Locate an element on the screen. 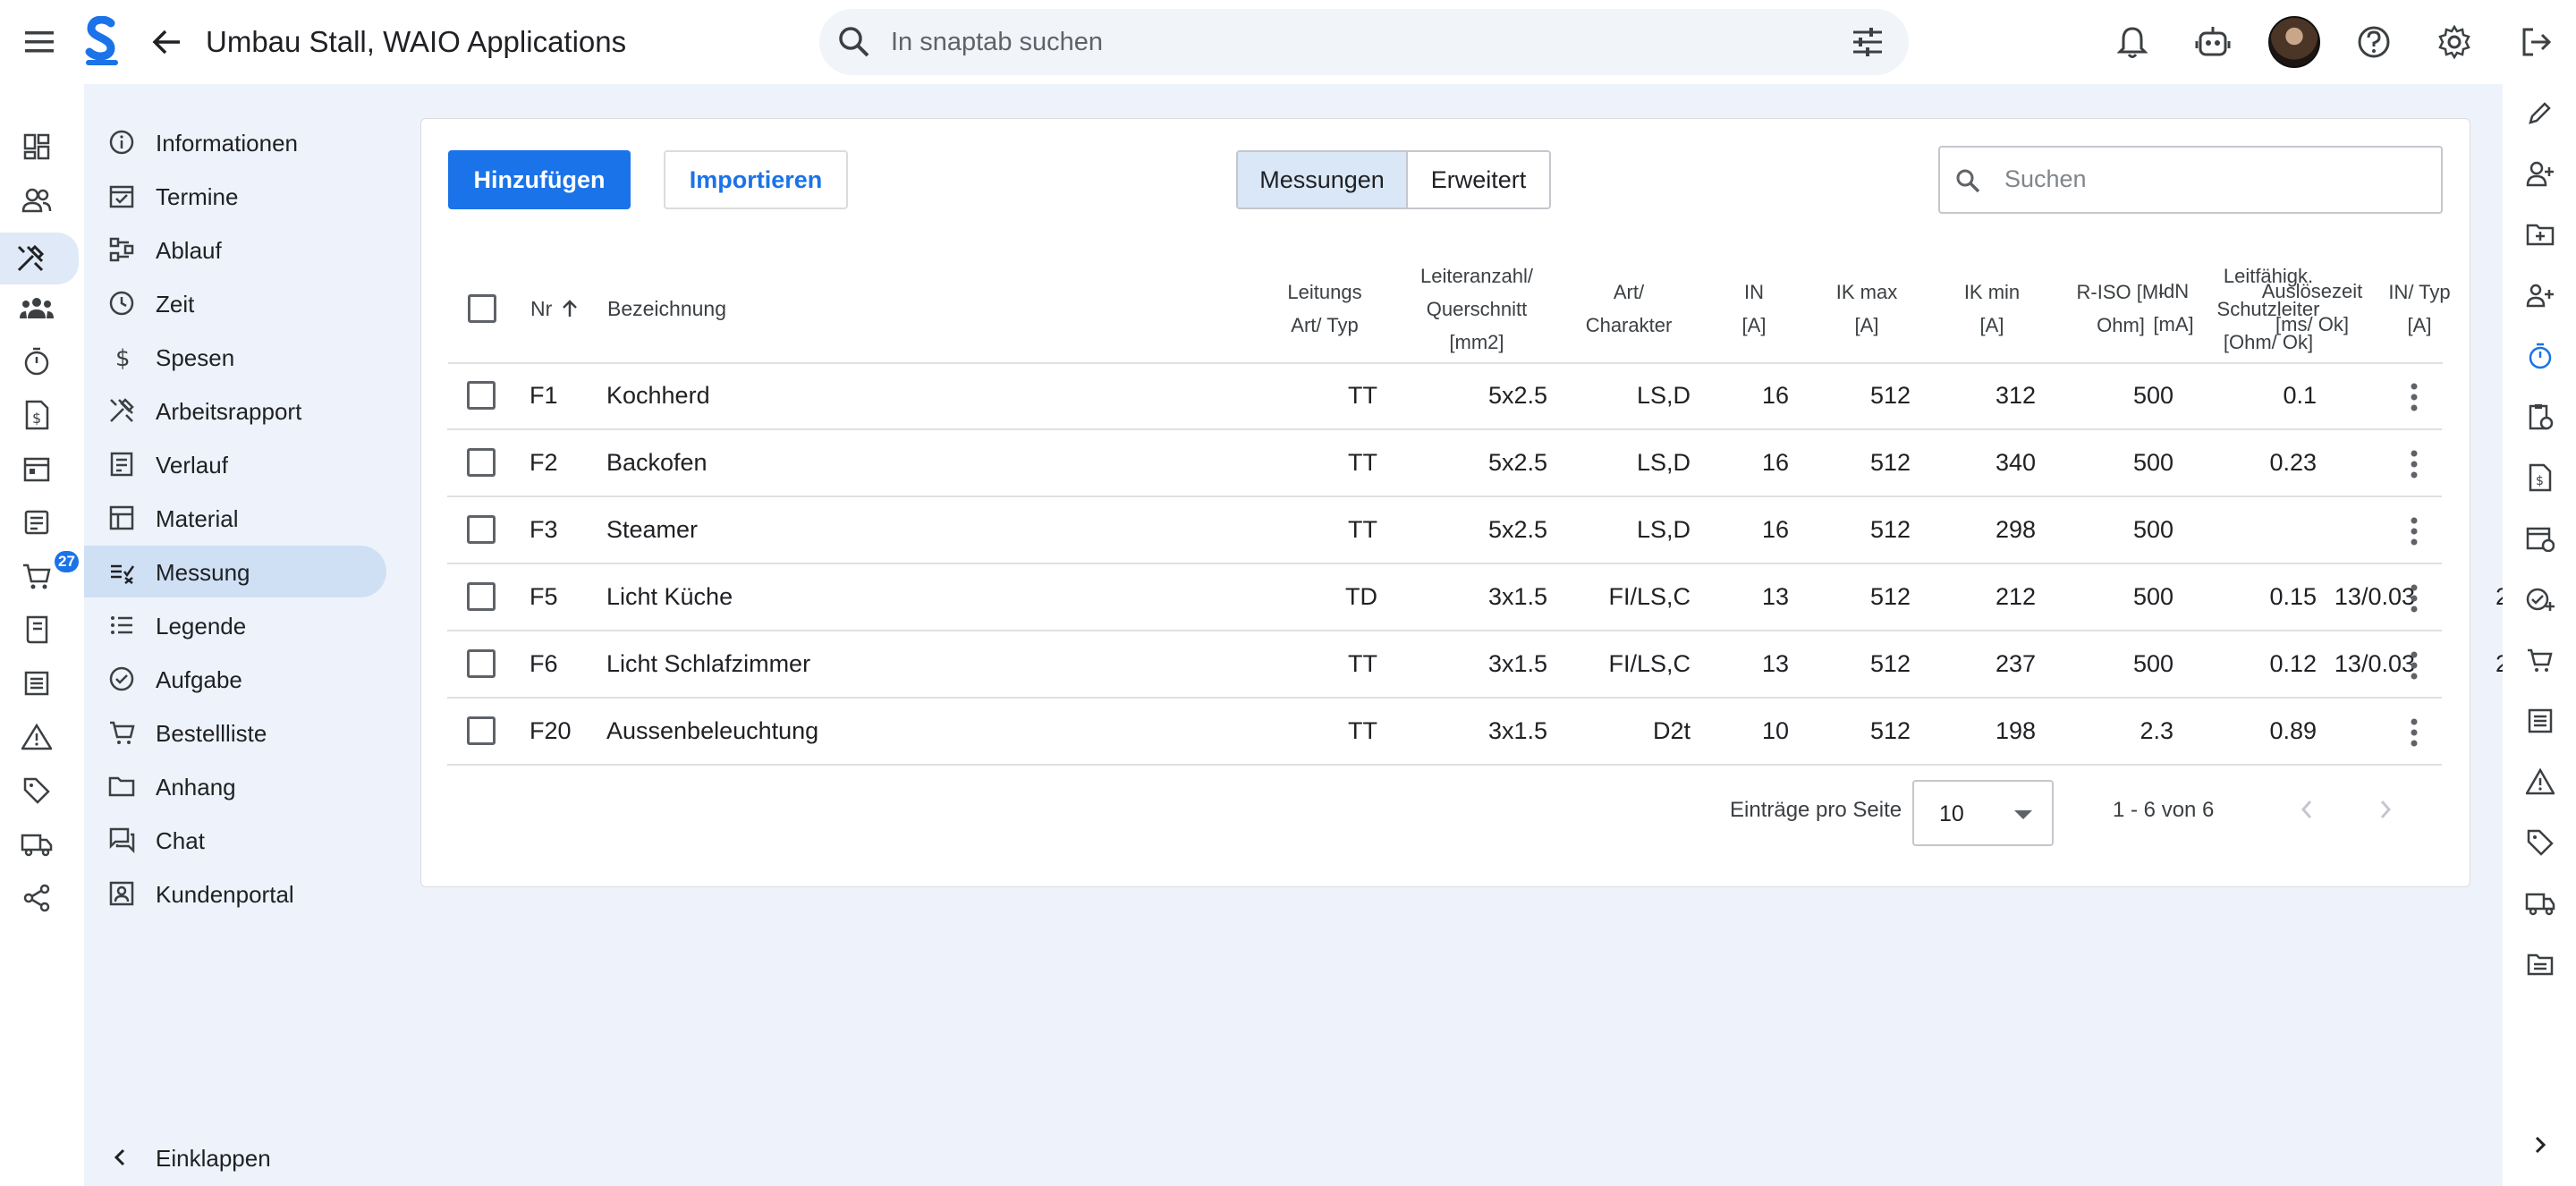  dashboard-icon is located at coordinates (36, 146).